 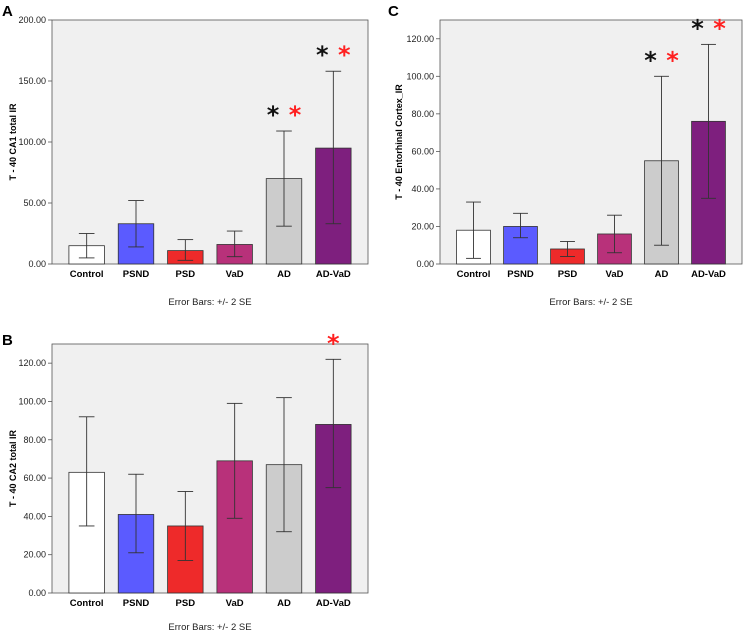 I want to click on y-tick-label: 200.00, so click(x=32, y=20).